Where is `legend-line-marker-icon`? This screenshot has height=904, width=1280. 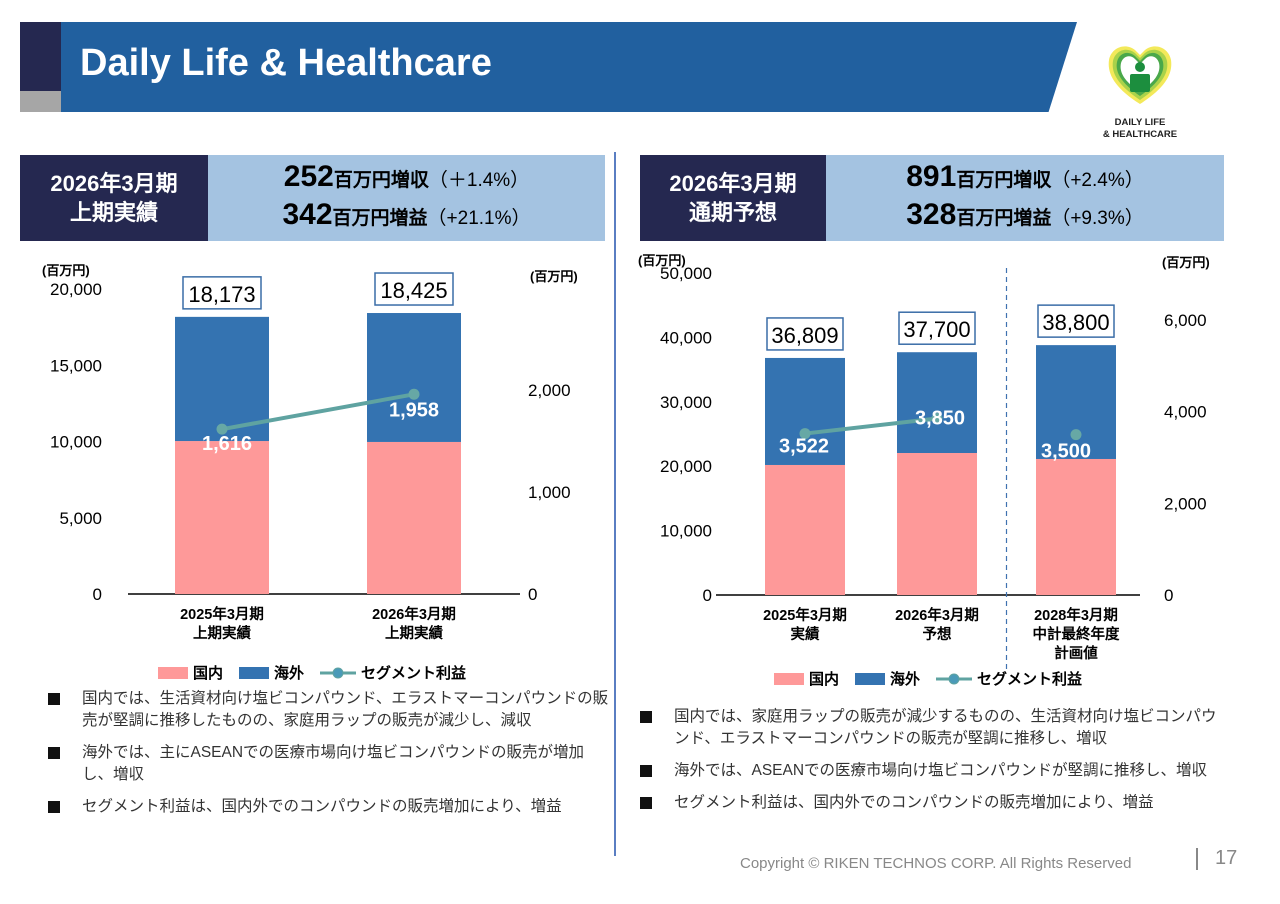
legend-line-marker-icon is located at coordinates (338, 672).